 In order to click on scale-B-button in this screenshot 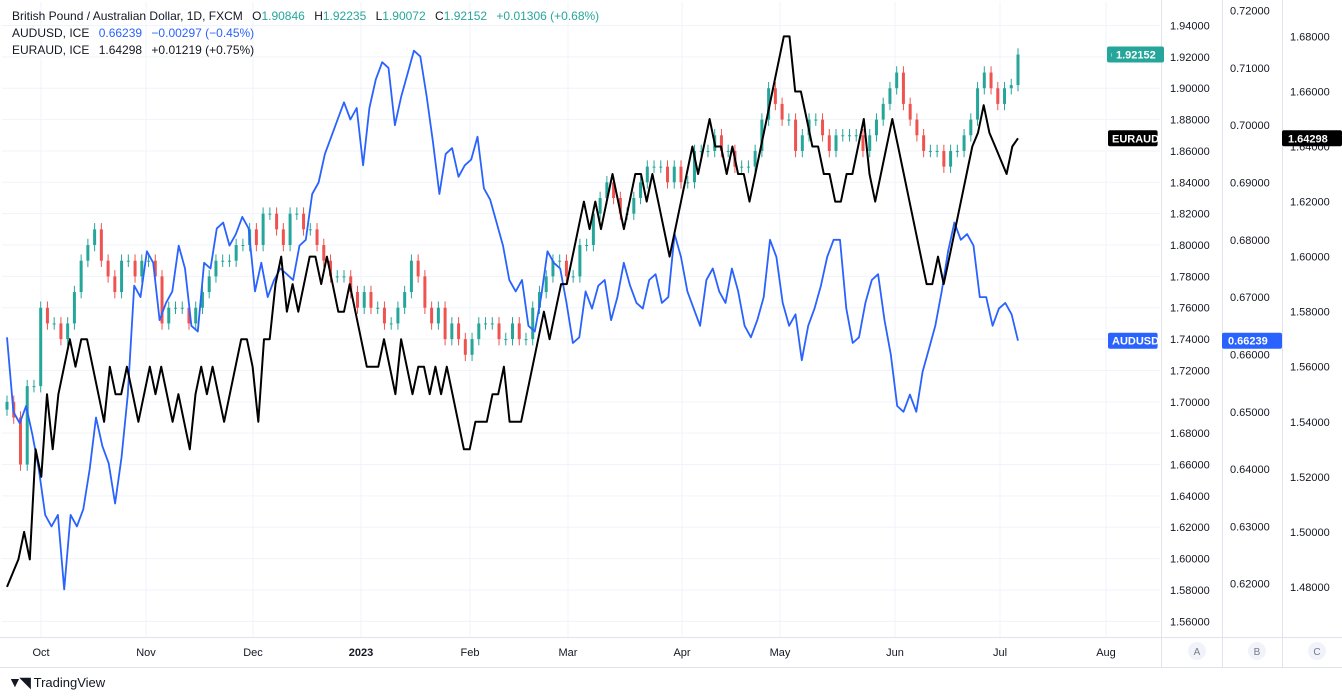, I will do `click(1257, 651)`.